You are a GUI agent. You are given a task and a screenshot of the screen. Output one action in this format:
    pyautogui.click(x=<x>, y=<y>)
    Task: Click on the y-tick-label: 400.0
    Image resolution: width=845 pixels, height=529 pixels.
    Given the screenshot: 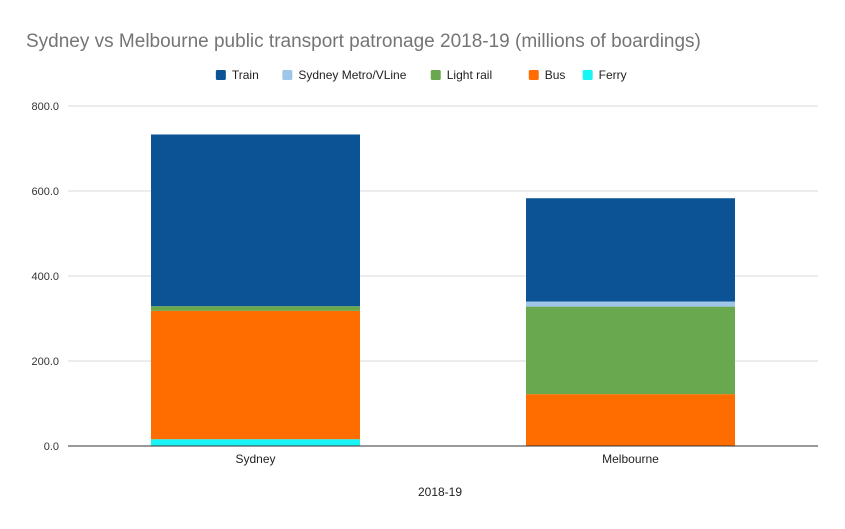 What is the action you would take?
    pyautogui.click(x=45, y=277)
    